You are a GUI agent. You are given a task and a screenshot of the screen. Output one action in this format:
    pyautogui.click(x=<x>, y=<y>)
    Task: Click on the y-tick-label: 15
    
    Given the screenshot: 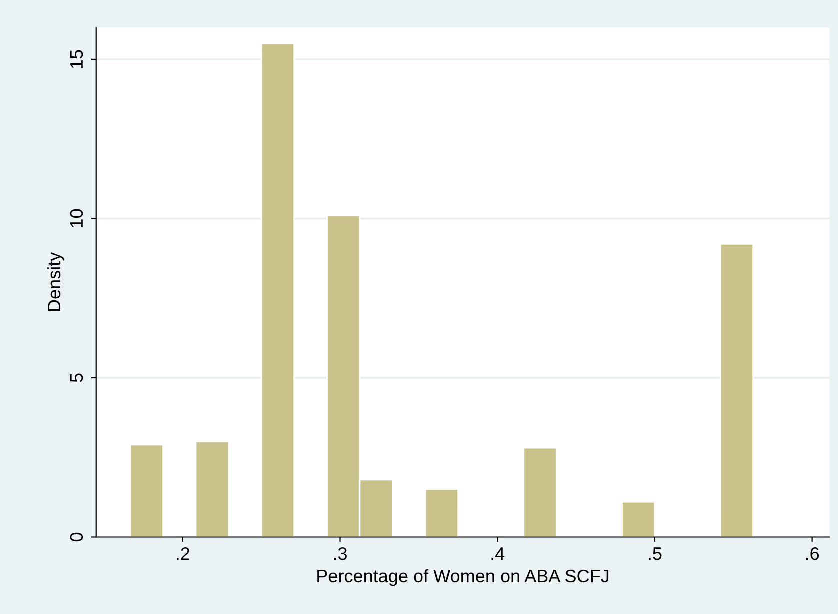 What is the action you would take?
    pyautogui.click(x=77, y=59)
    